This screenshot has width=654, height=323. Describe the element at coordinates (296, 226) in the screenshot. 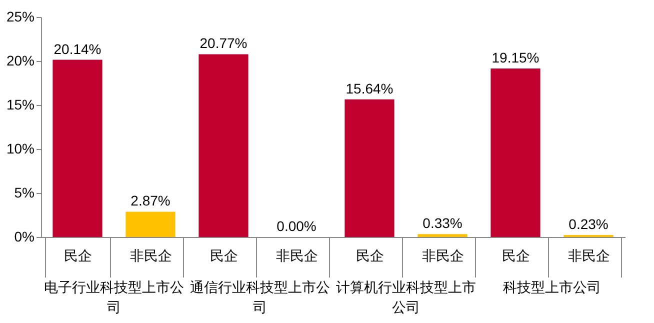

I see `data-label: 0.00%` at that location.